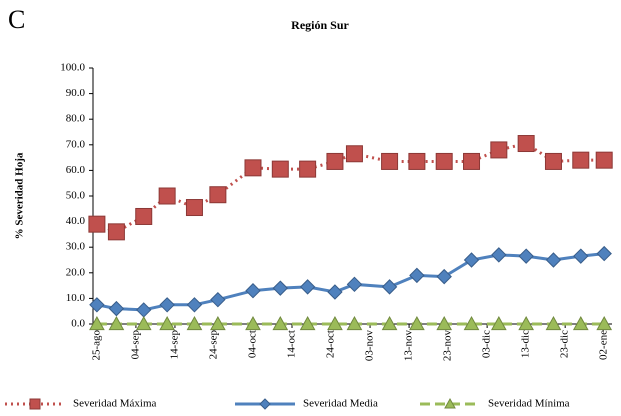 The height and width of the screenshot is (416, 621). I want to click on y-tick-label: 0.0, so click(78, 324).